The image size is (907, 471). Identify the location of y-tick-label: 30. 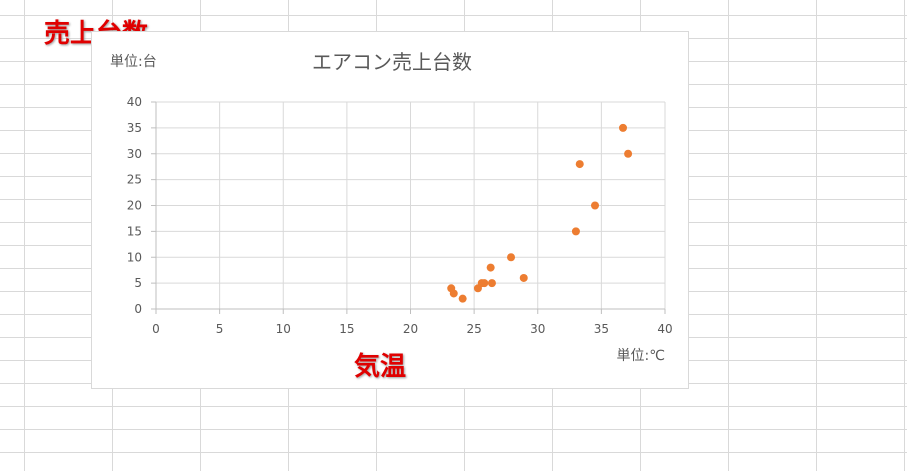
(134, 154).